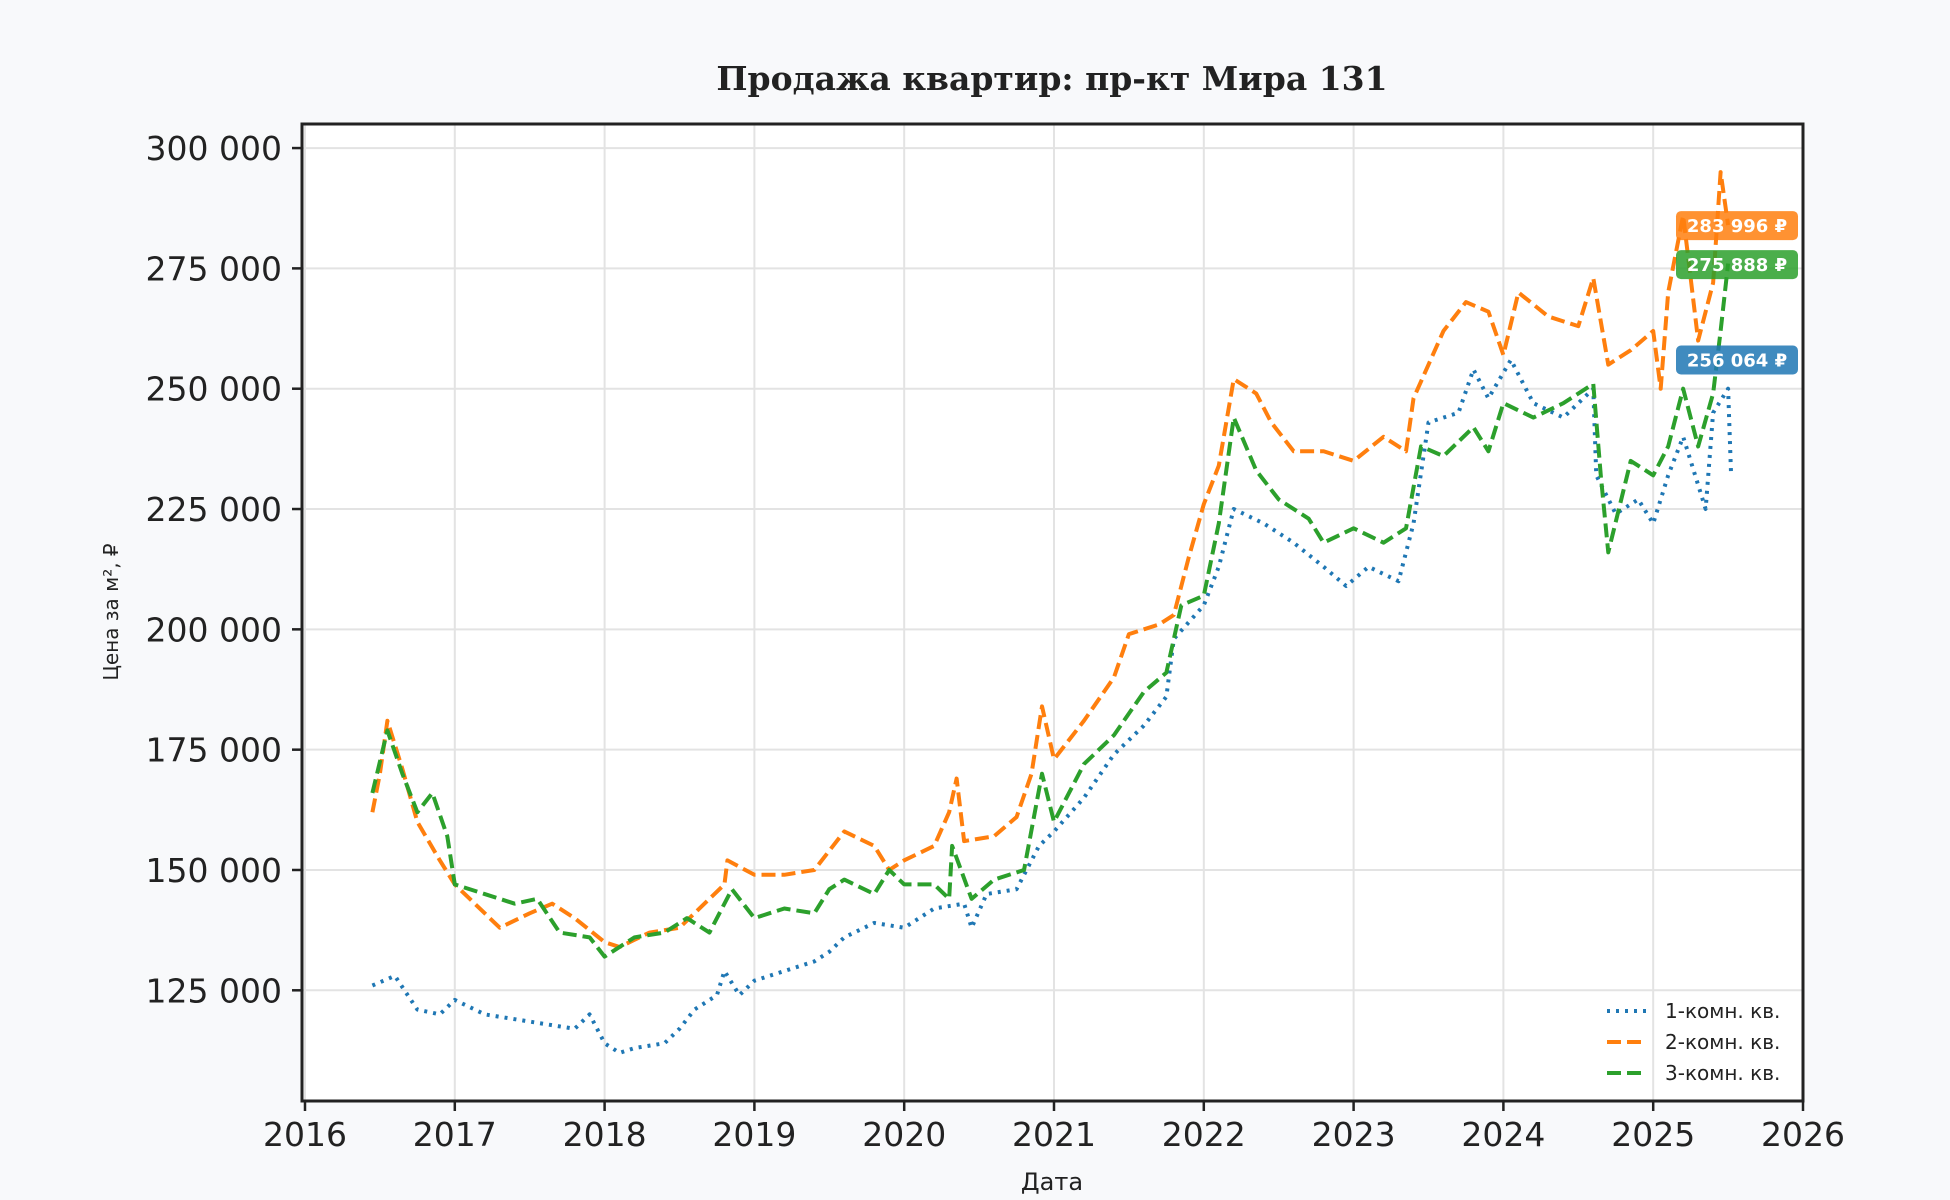 The height and width of the screenshot is (1200, 1950). Describe the element at coordinates (904, 1134) in the screenshot. I see `x-tick-label: 2020` at that location.